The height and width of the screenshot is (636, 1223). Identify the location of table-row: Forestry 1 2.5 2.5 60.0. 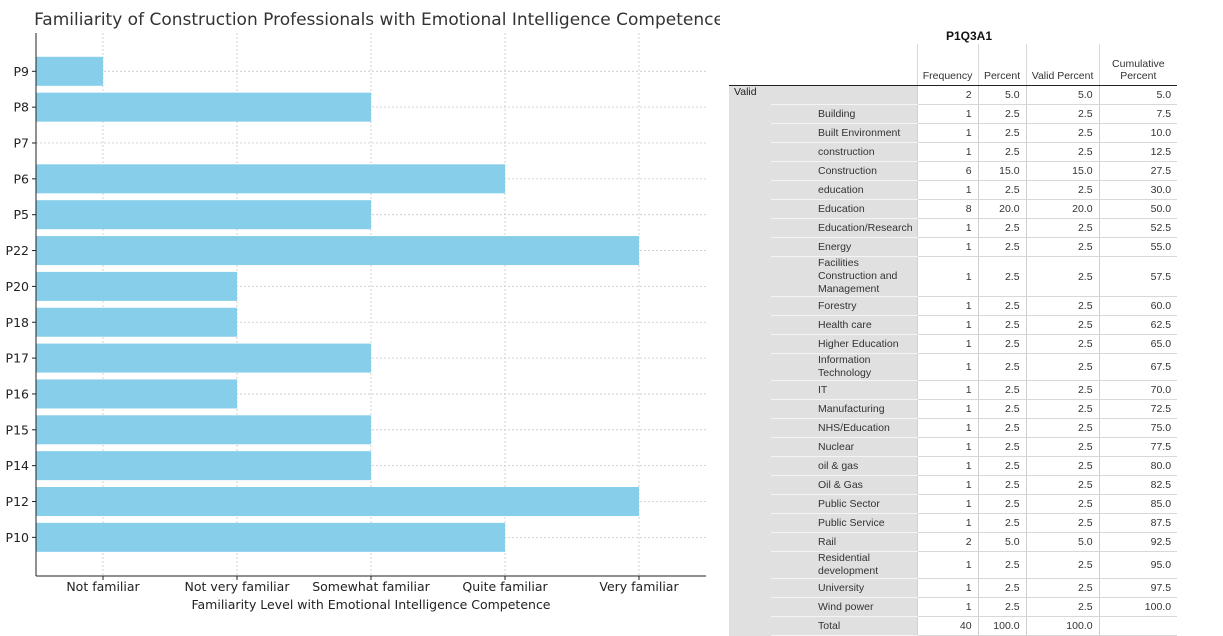
(953, 306).